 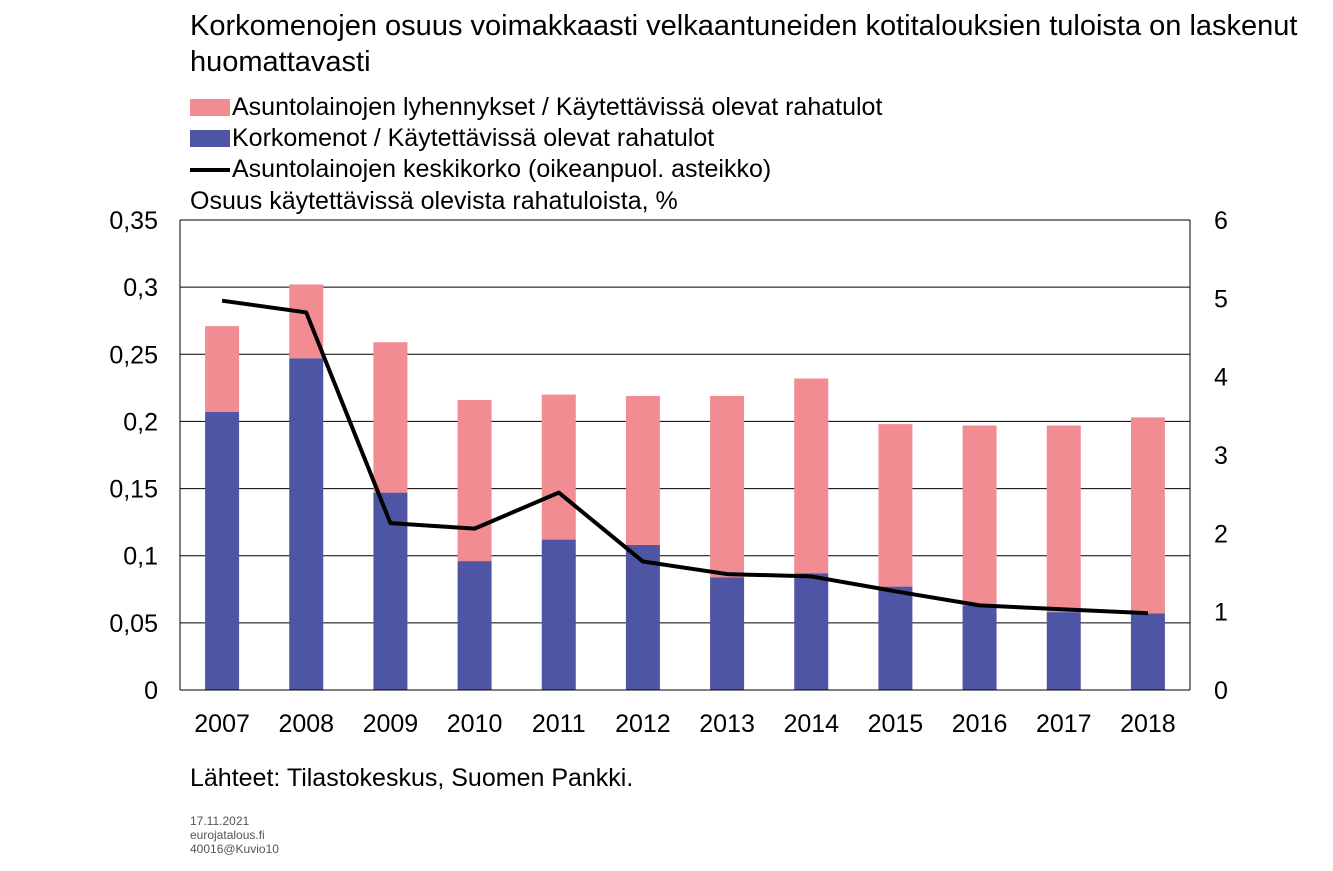 What do you see at coordinates (140, 557) in the screenshot?
I see `left-tick-label: 0,1` at bounding box center [140, 557].